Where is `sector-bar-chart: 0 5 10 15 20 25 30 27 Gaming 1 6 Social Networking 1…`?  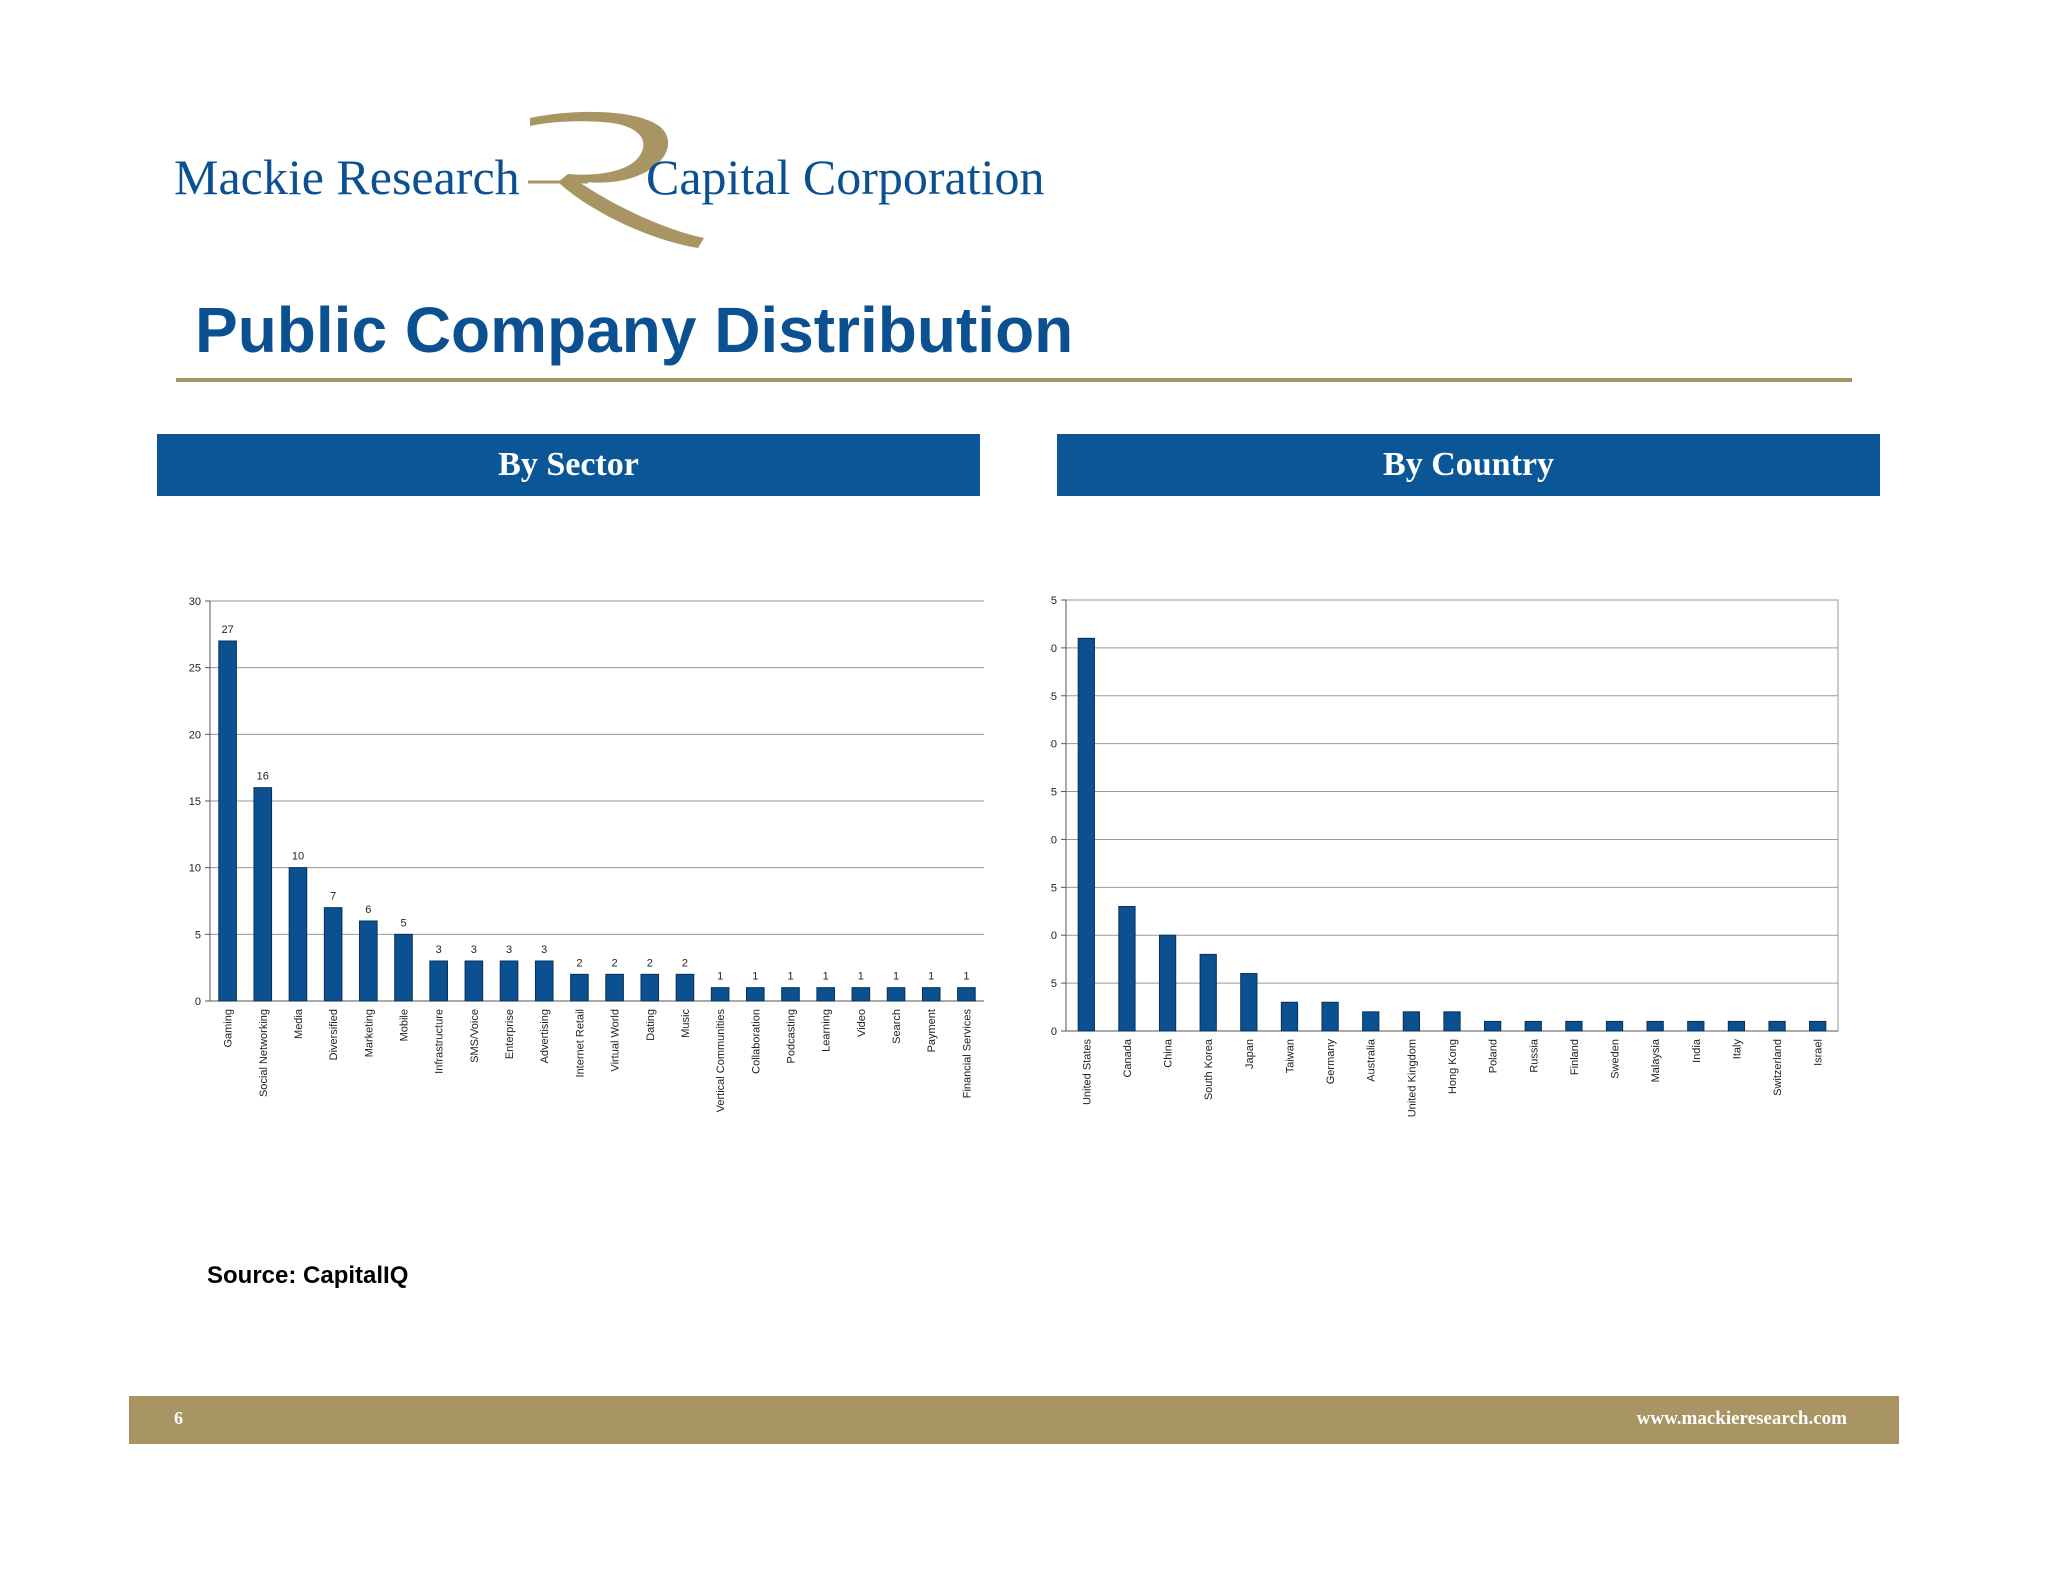
sector-bar-chart: 0 5 10 15 20 25 30 27 Gaming 1 6 Social Networking 1… is located at coordinates (586, 854).